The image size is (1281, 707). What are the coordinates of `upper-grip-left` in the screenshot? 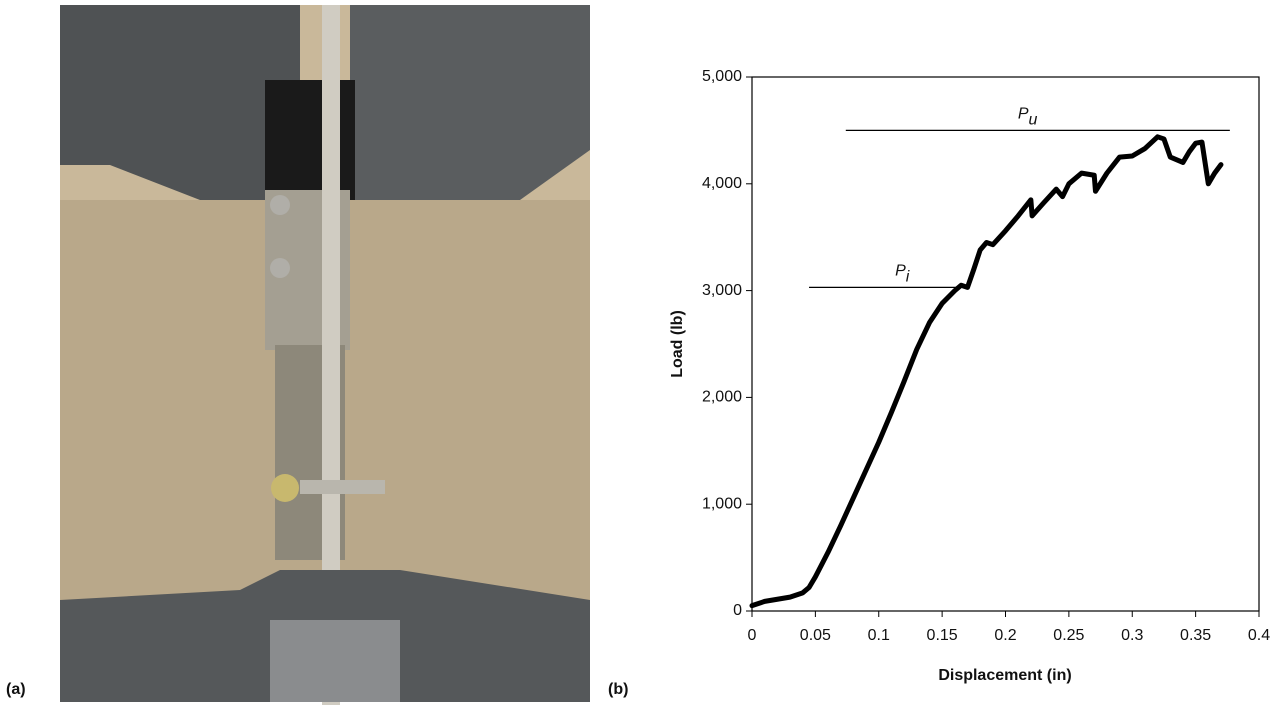 It's located at (180, 102).